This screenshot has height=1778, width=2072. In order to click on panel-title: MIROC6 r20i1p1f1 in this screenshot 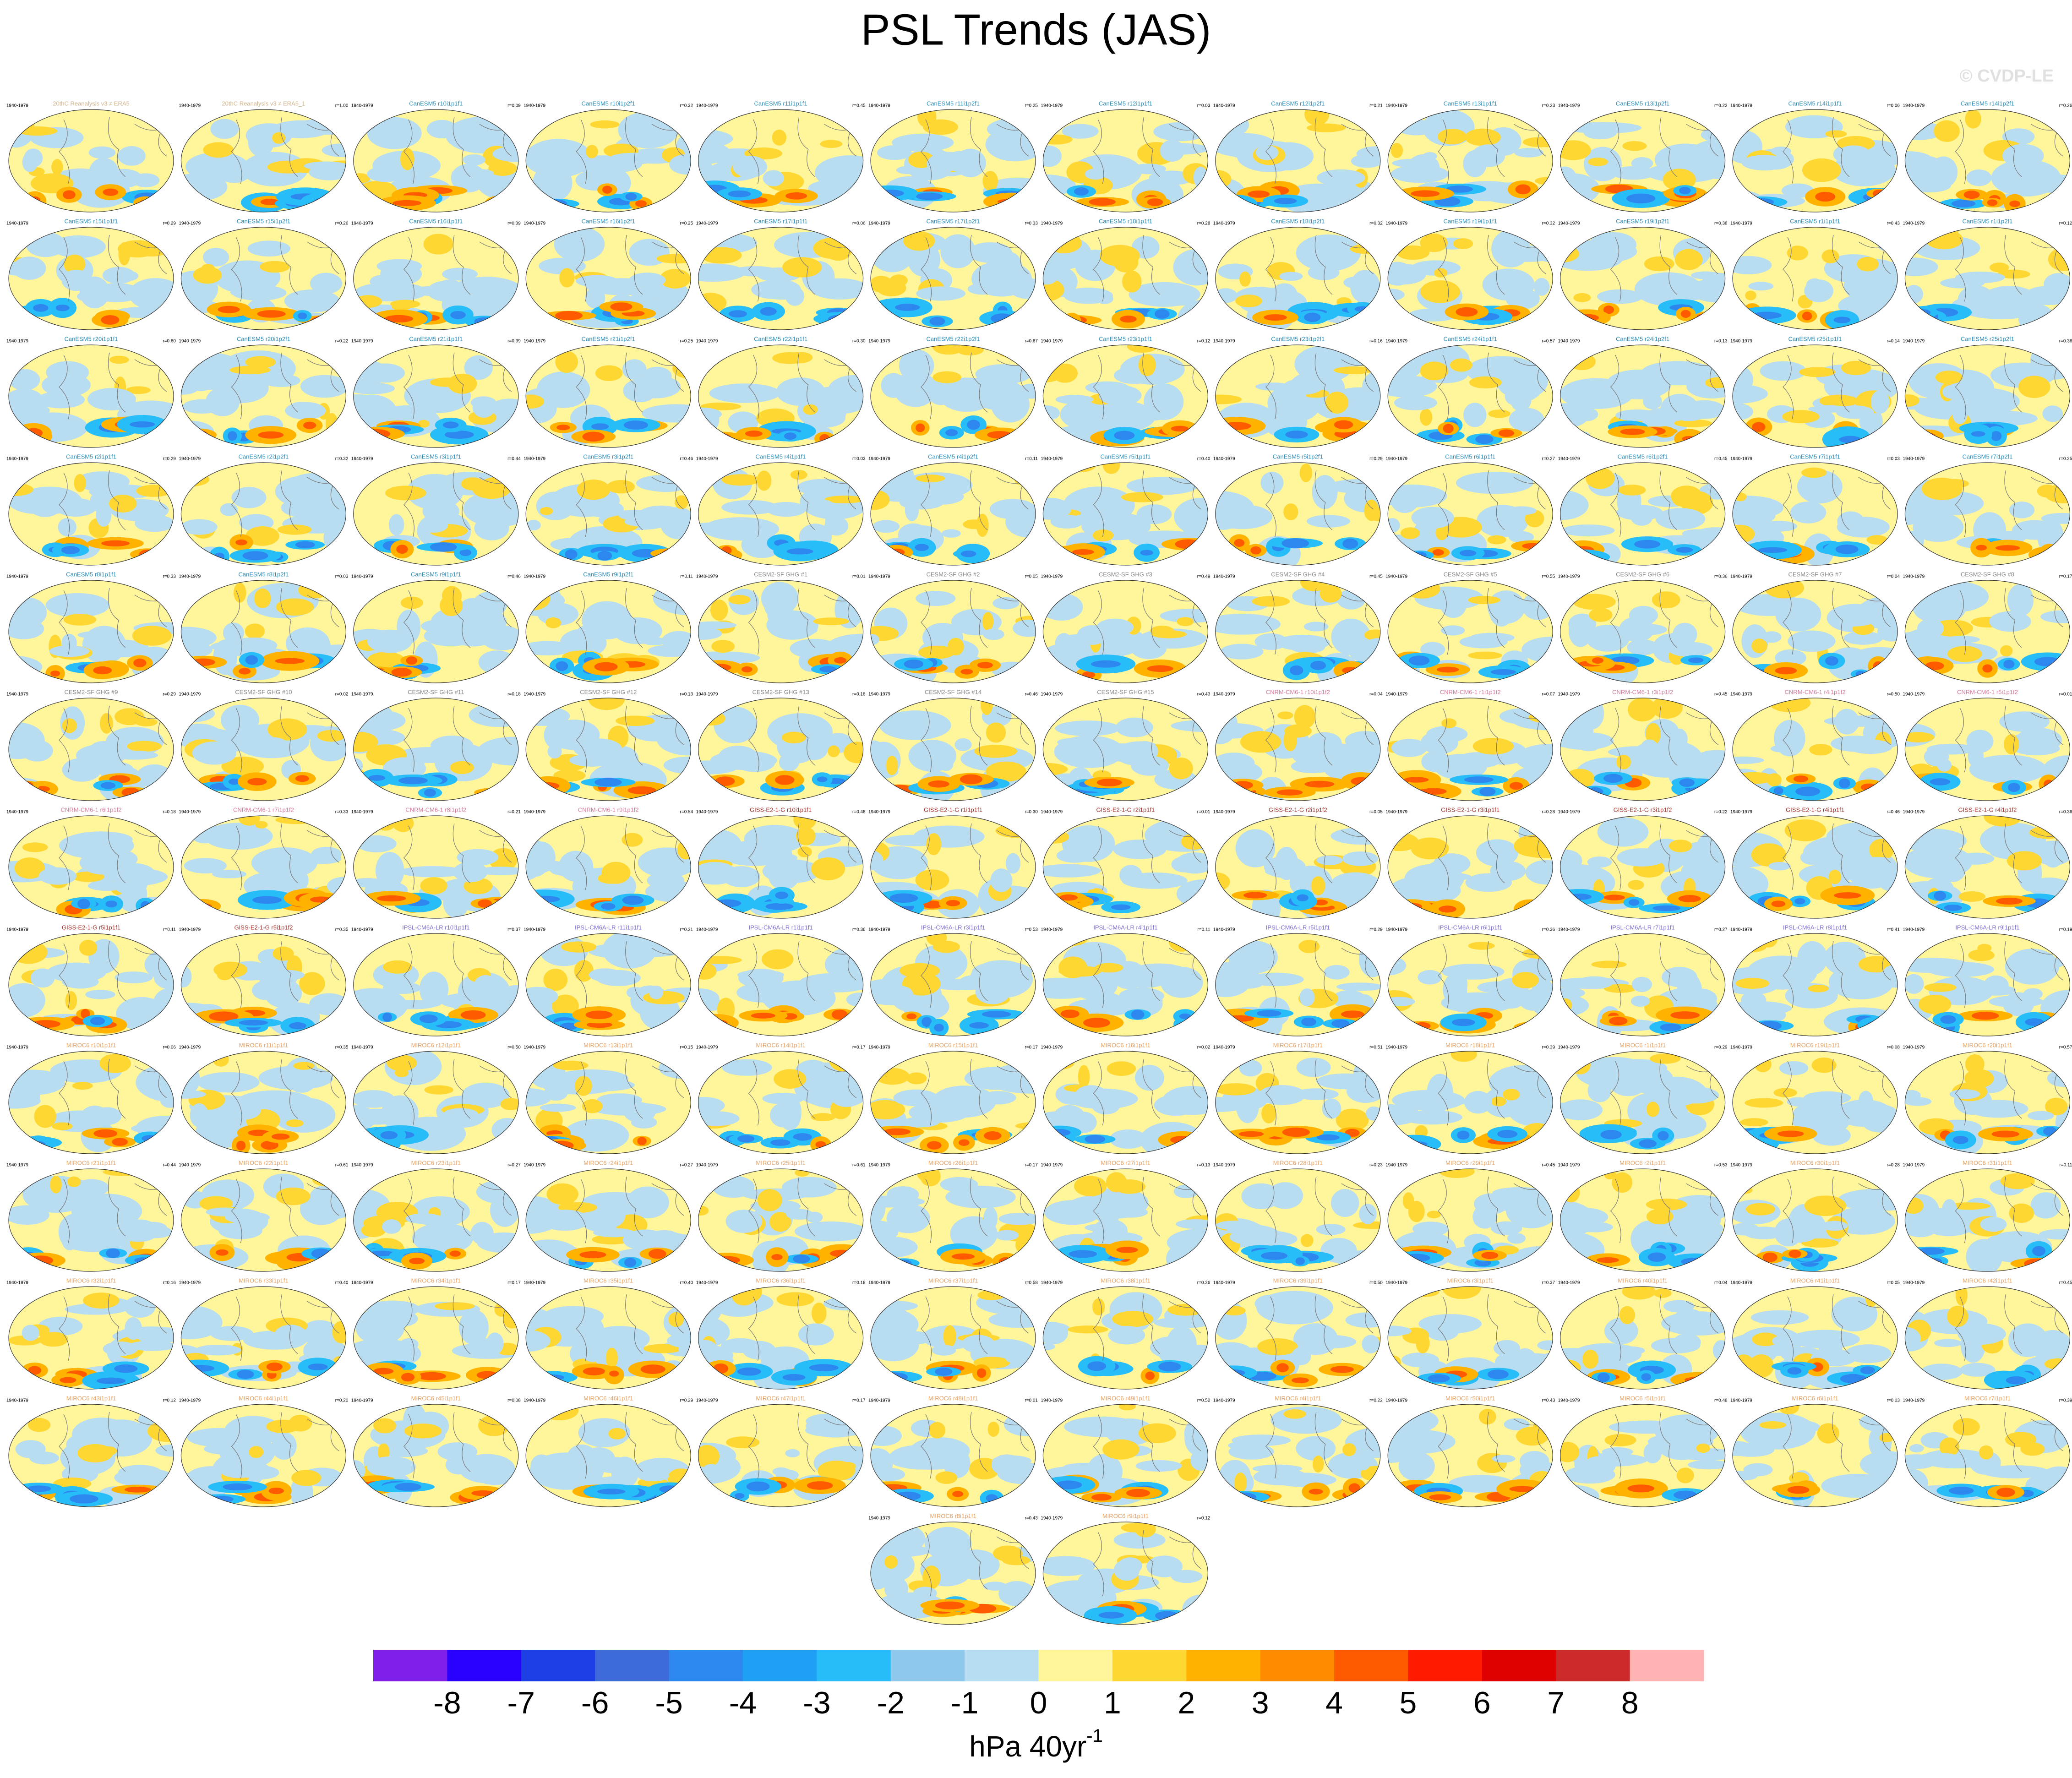, I will do `click(1987, 1045)`.